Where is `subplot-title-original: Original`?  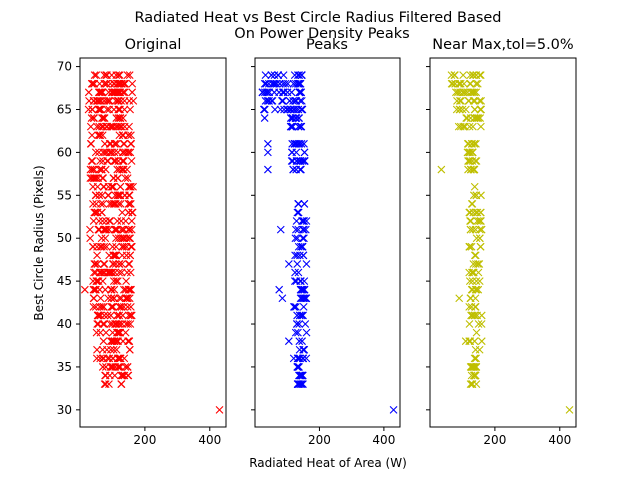
subplot-title-original: Original is located at coordinates (153, 45).